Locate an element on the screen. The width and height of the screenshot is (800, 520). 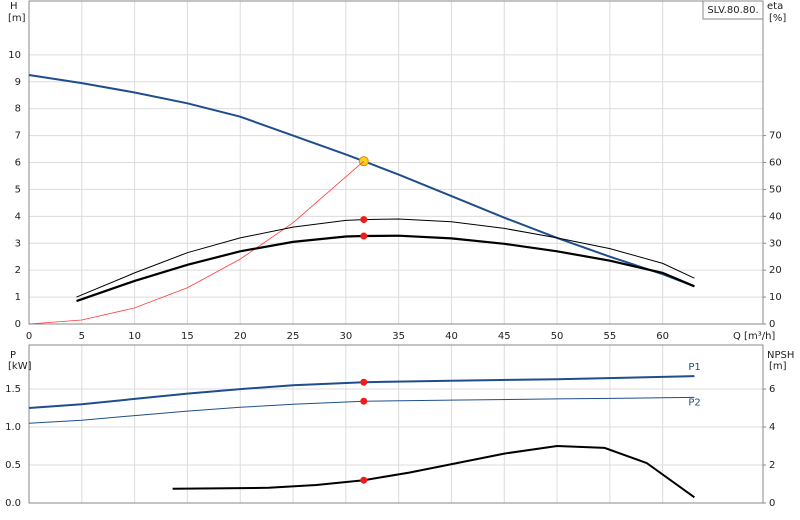
x-tick-label: 15 is located at coordinates (187, 336).